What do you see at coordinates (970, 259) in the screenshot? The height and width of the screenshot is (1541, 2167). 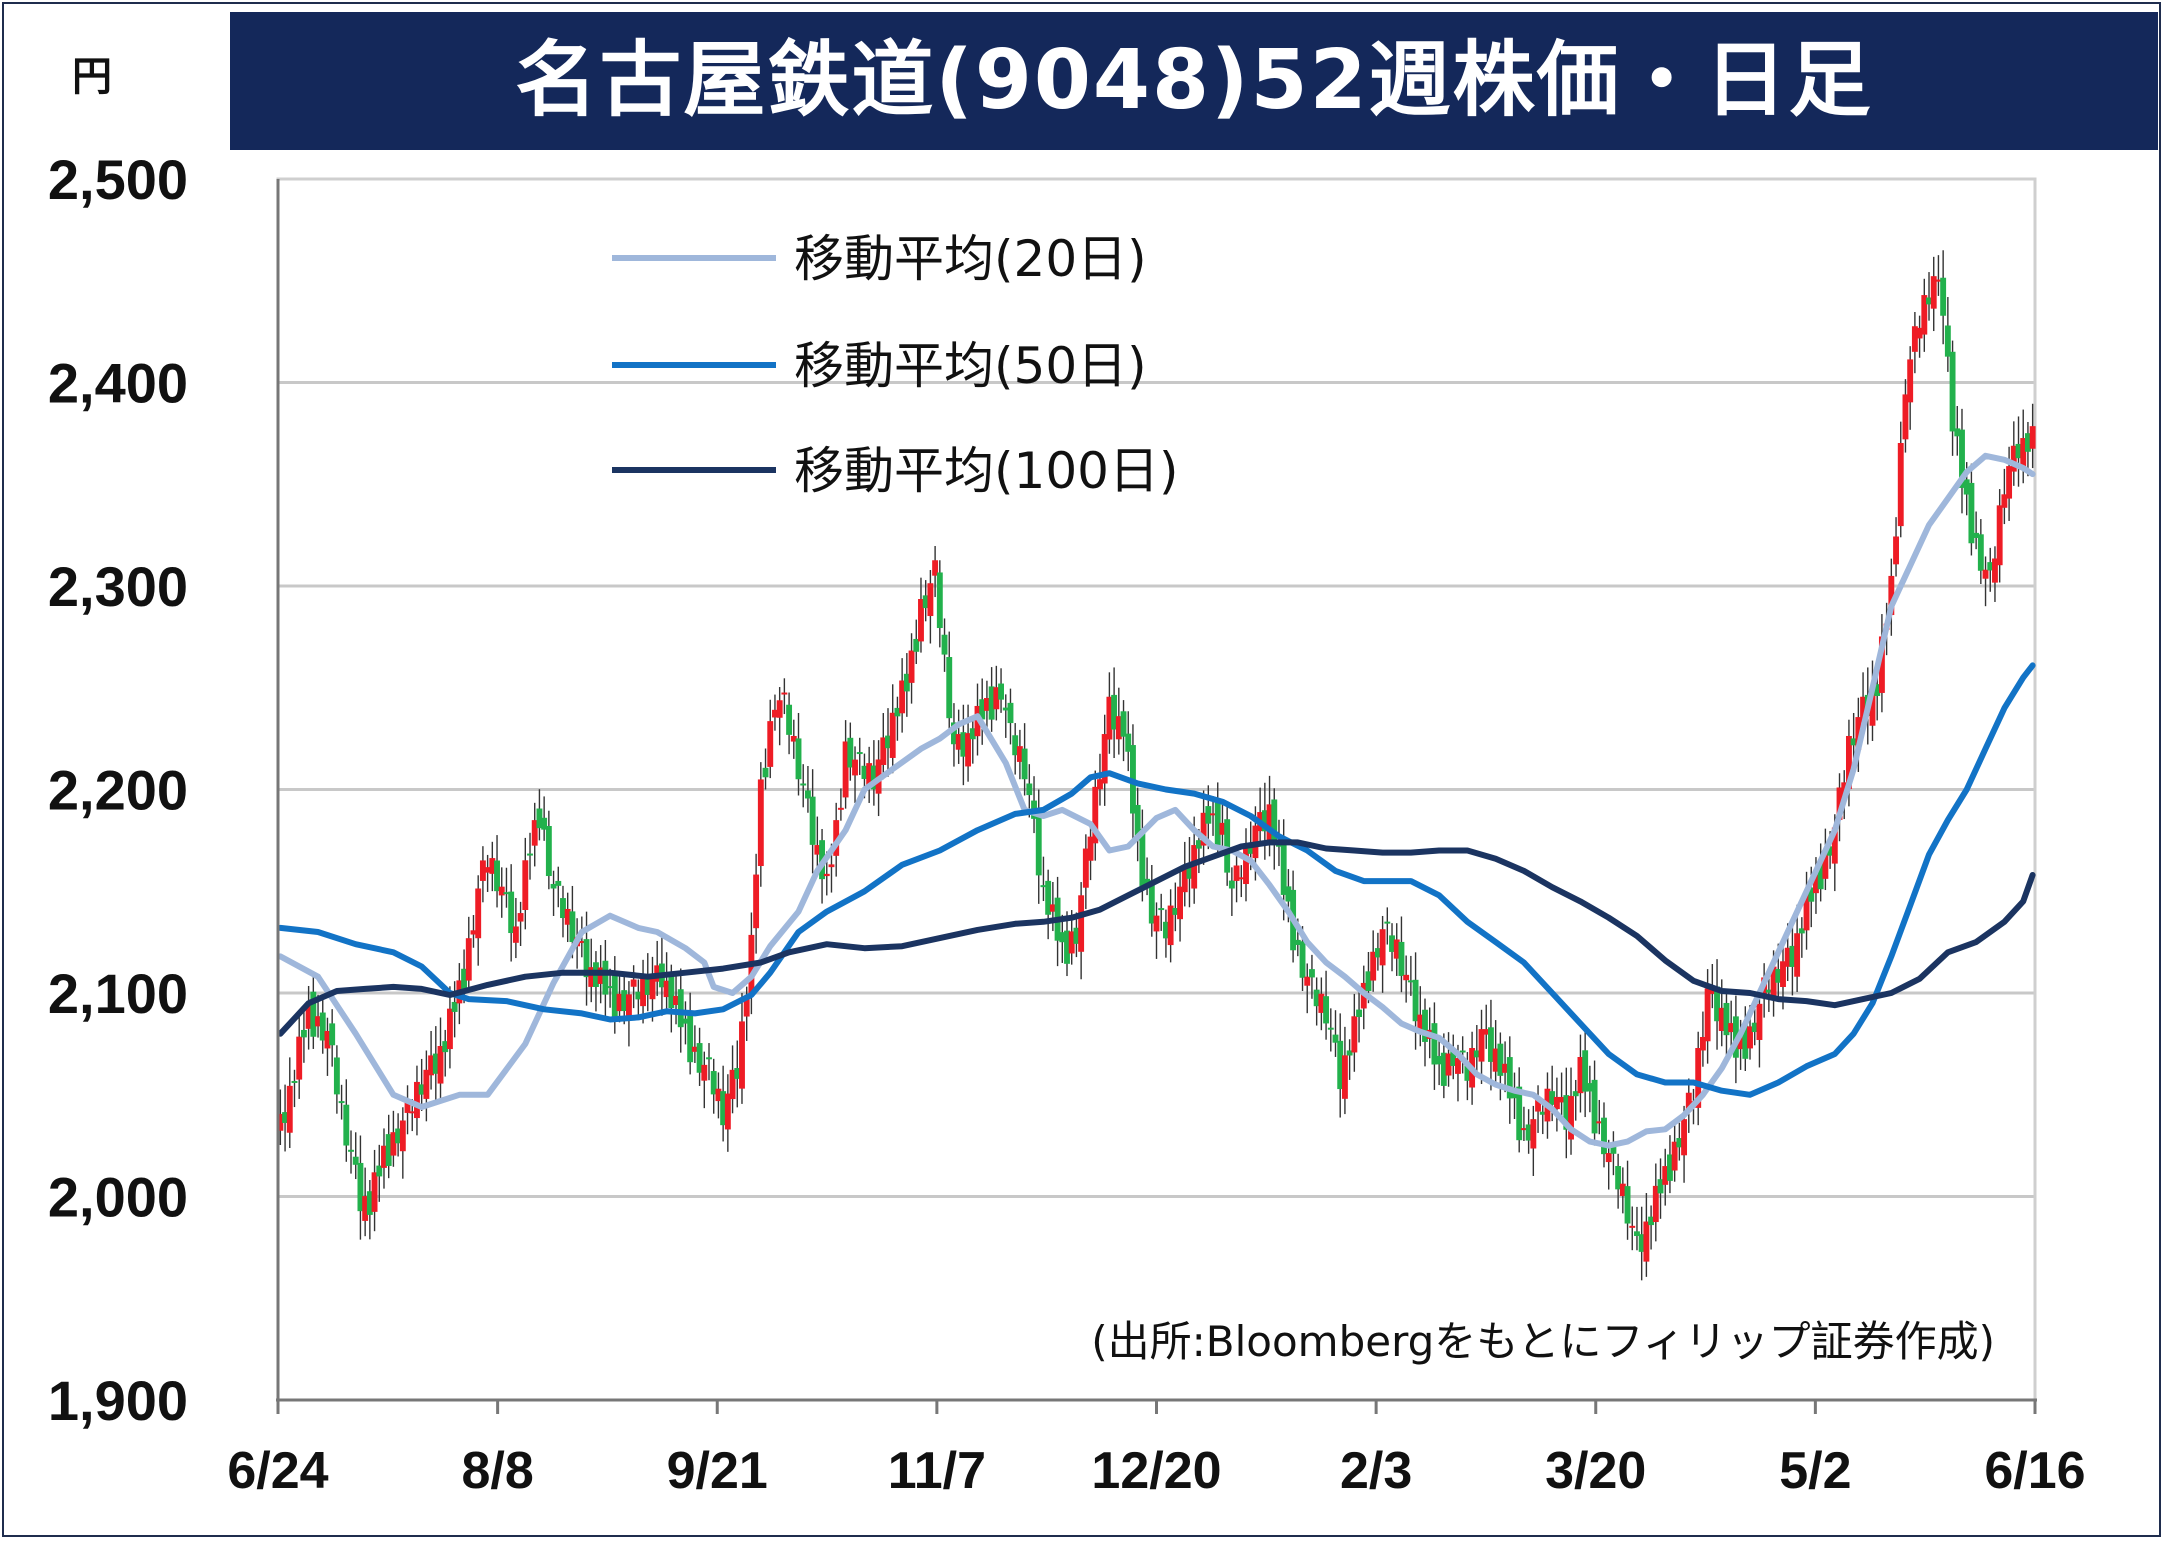 I see `legend-label-ma20: 移動平均(20日)` at bounding box center [970, 259].